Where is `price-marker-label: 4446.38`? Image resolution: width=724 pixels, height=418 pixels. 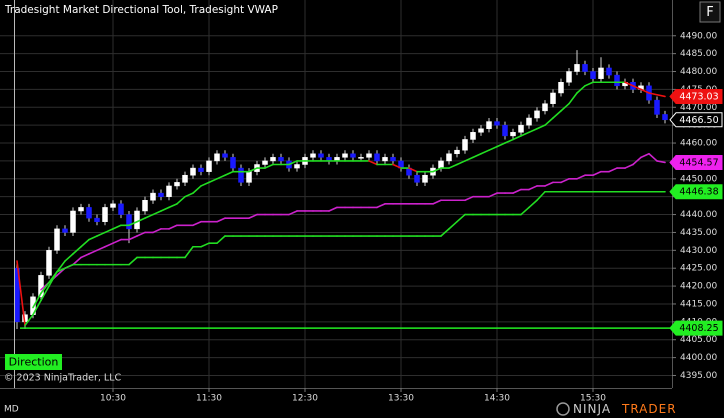 price-marker-label: 4446.38 is located at coordinates (698, 192).